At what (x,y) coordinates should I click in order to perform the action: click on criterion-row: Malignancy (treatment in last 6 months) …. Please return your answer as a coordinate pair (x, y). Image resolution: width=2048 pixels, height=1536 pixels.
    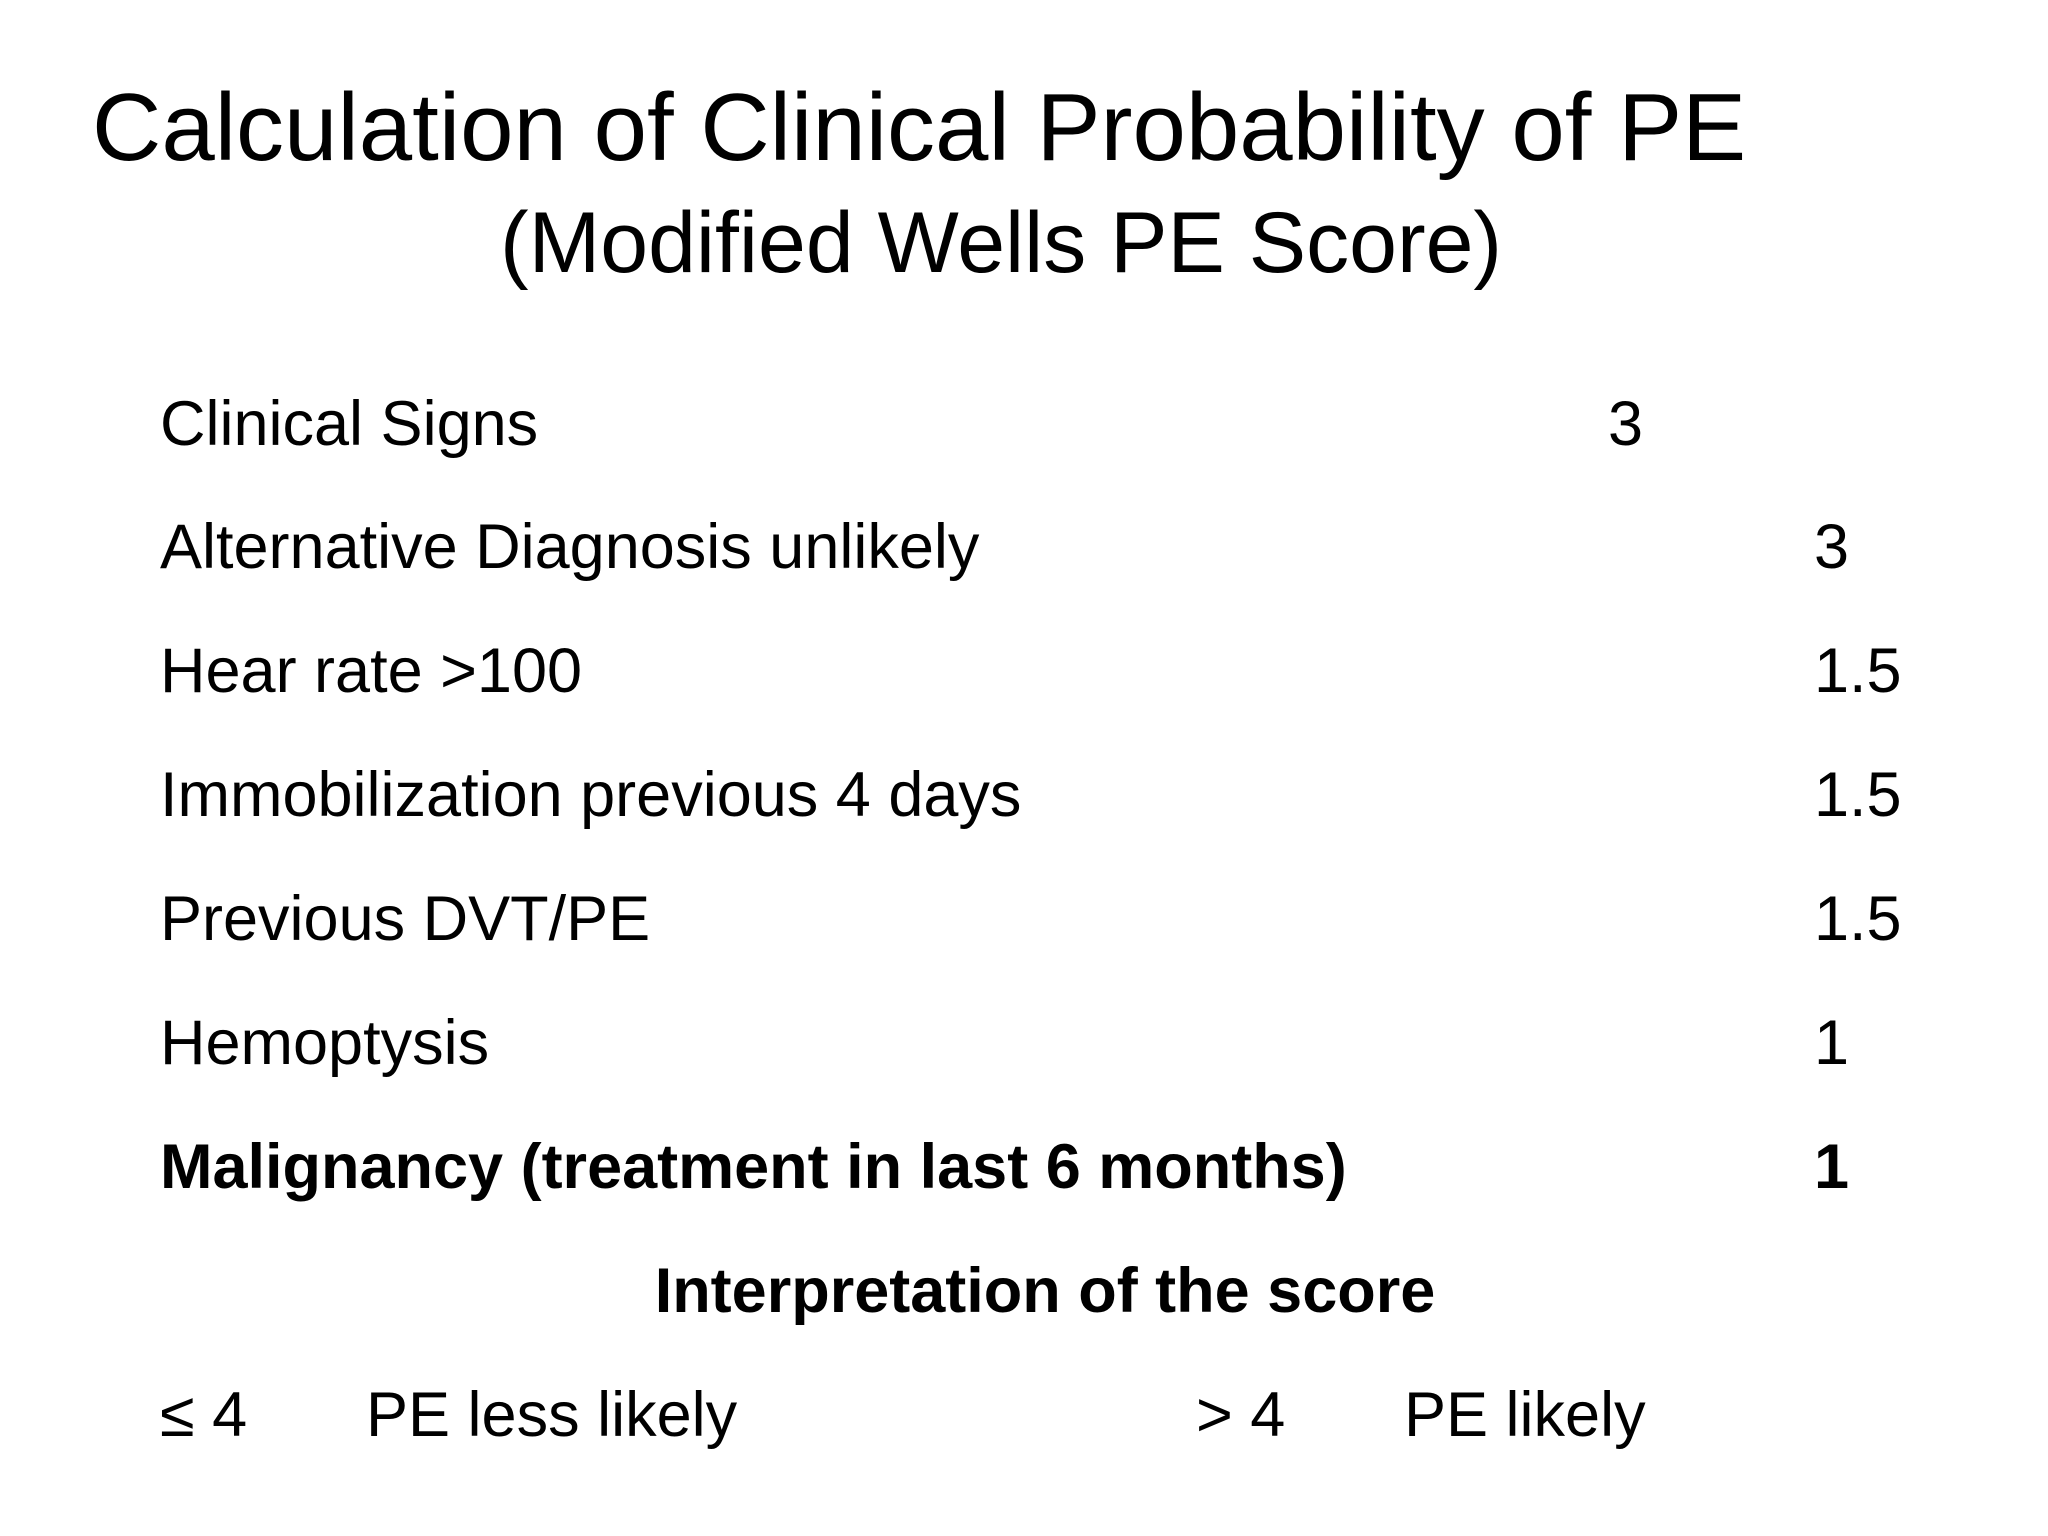
    Looking at the image, I should click on (1024, 1176).